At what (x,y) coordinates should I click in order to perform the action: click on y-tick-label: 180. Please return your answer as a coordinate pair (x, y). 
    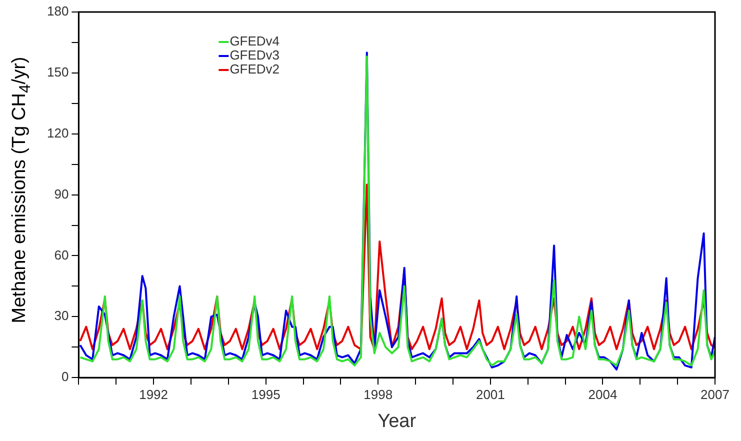
    Looking at the image, I should click on (57, 11).